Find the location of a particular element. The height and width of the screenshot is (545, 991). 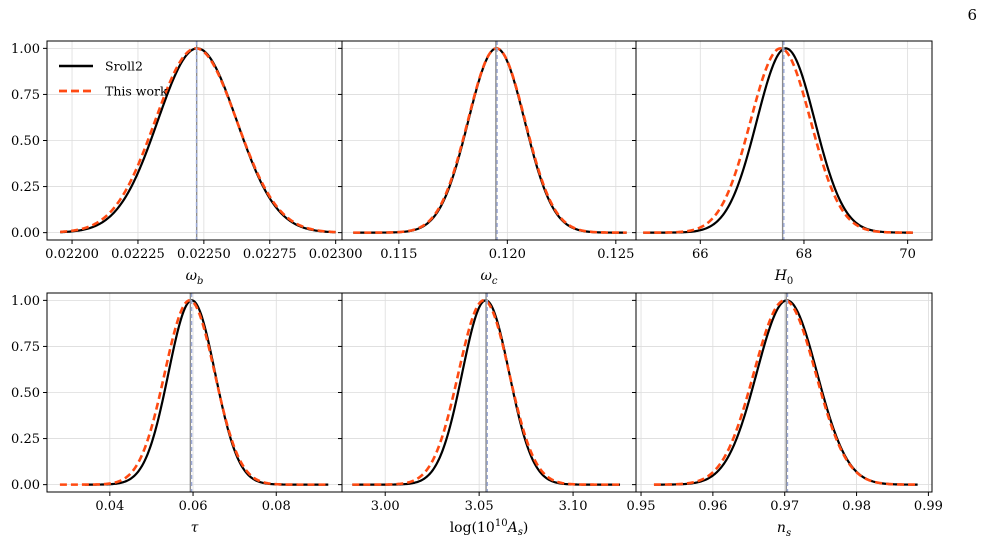

x-axis-label: ωc is located at coordinates (488, 277).